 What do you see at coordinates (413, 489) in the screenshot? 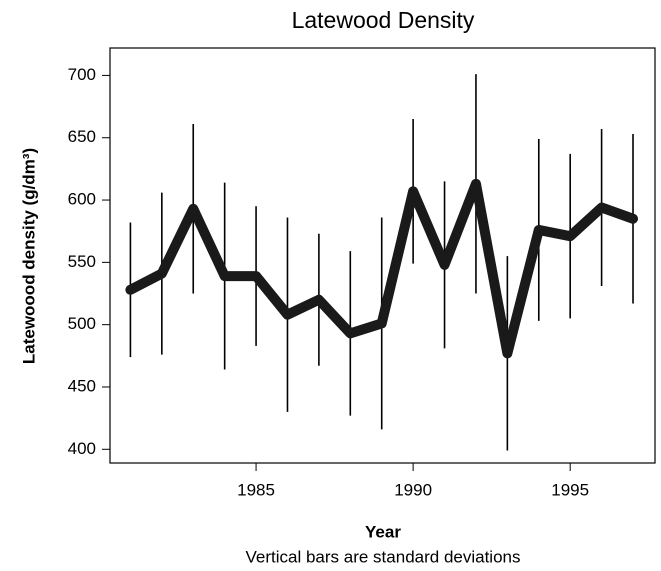
I see `x-tick-label: 1990` at bounding box center [413, 489].